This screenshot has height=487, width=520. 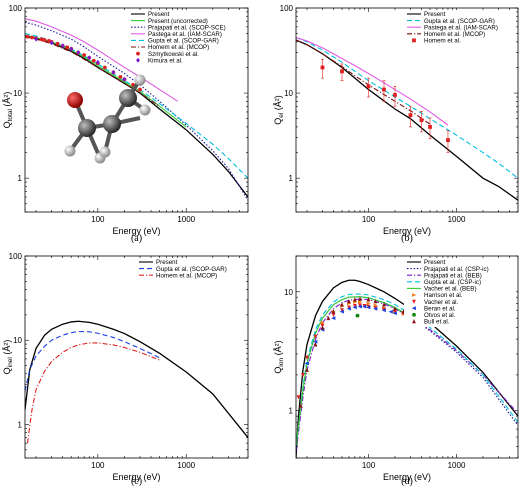 What do you see at coordinates (98, 465) in the screenshot?
I see `x-tick-label: 100` at bounding box center [98, 465].